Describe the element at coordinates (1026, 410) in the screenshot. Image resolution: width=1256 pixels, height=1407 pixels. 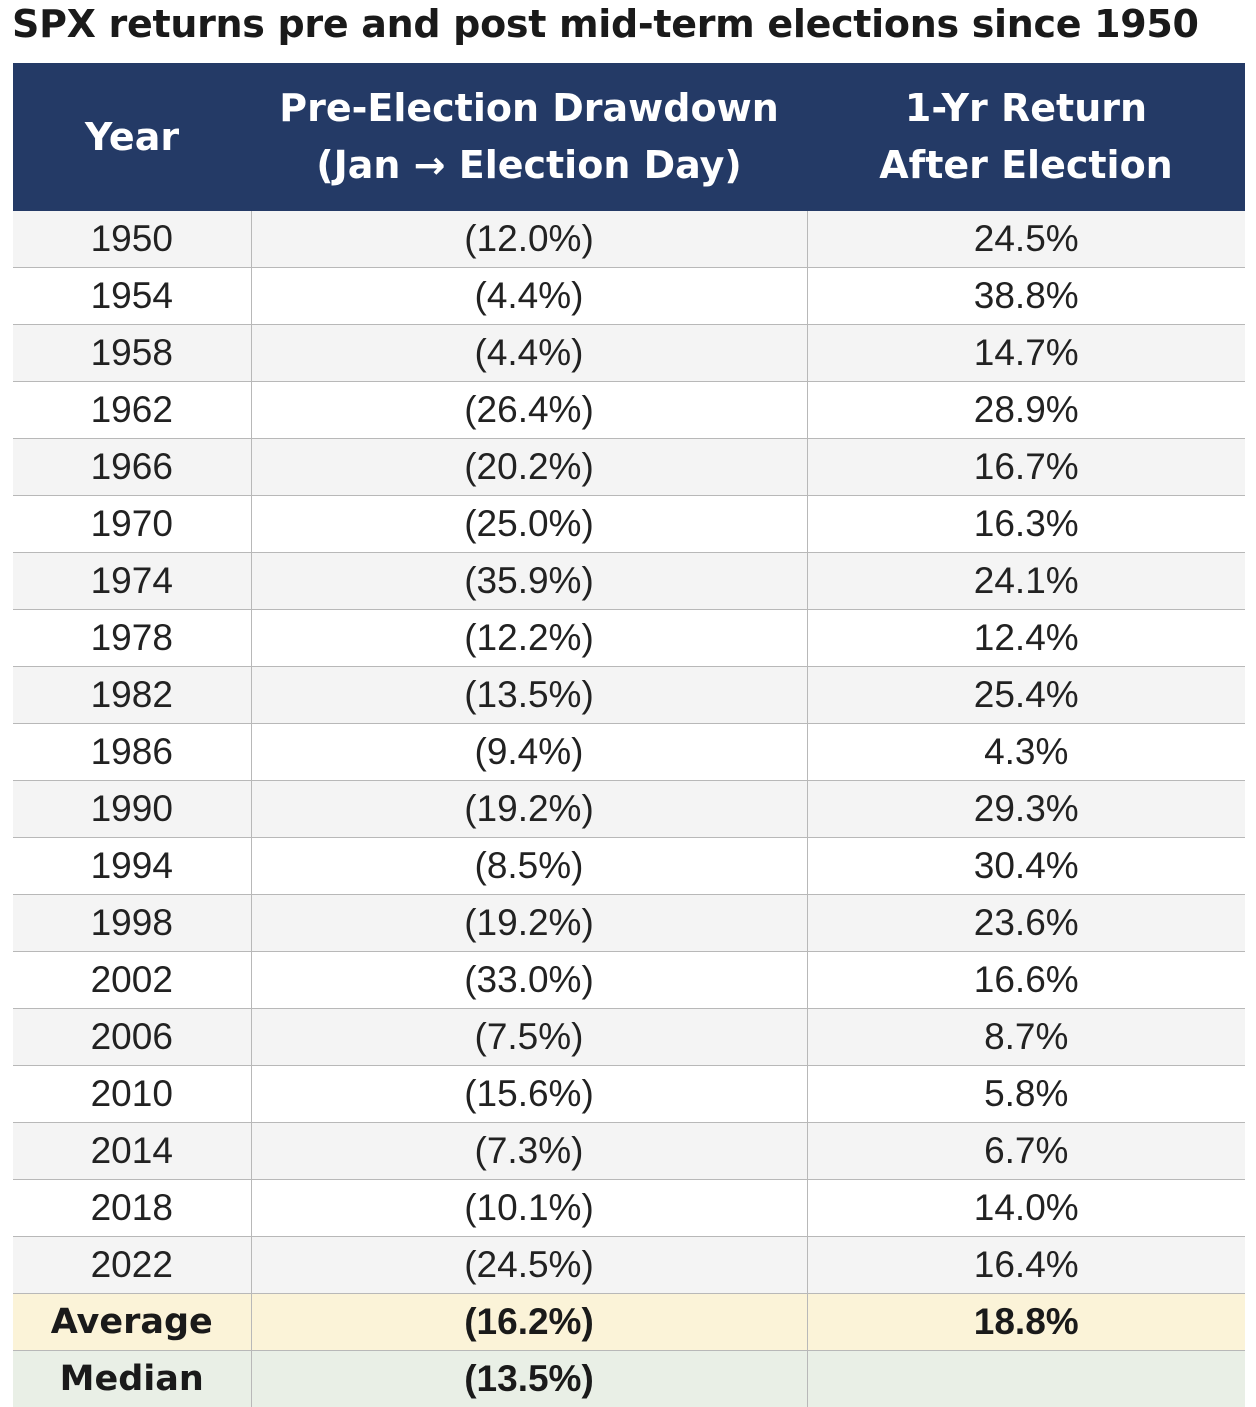
I see `return-cell: 28.9%` at that location.